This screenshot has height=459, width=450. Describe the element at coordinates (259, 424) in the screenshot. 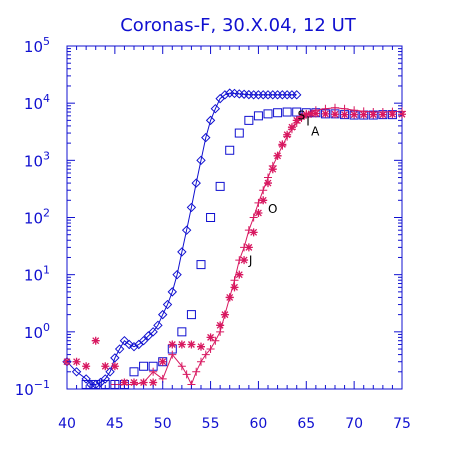

I see `x-tick-label: 60` at that location.